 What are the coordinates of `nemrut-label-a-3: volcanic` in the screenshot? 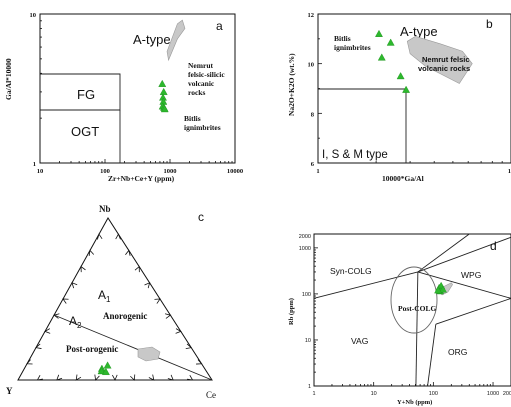 It's located at (201, 83).